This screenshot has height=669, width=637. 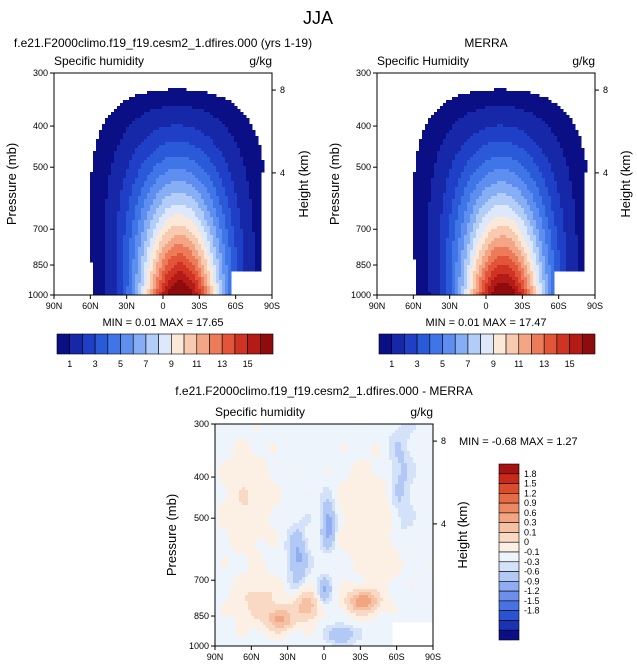 I want to click on y-tick-label: 400, so click(x=40, y=126).